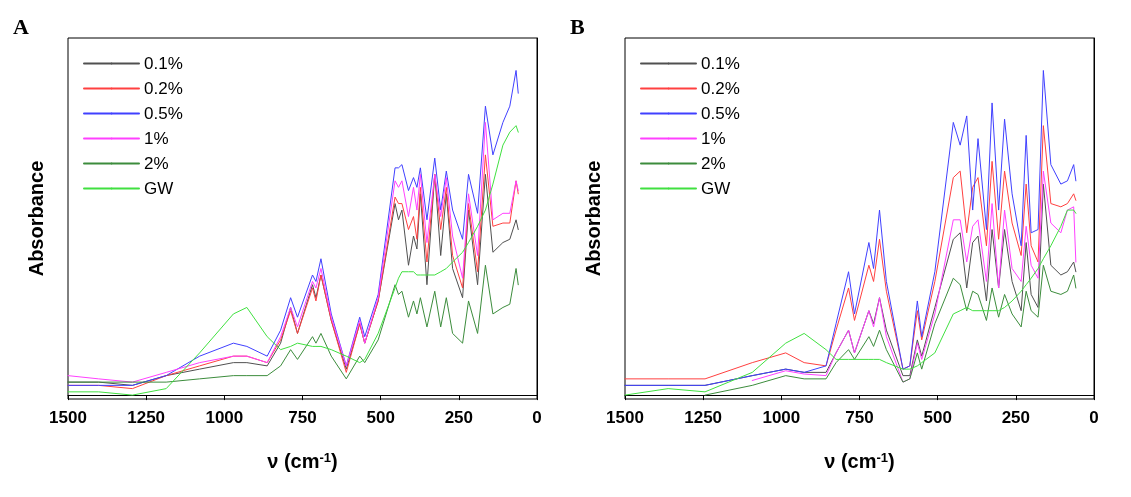 This screenshot has height=497, width=1131. What do you see at coordinates (21, 26) in the screenshot?
I see `chart-title: A` at bounding box center [21, 26].